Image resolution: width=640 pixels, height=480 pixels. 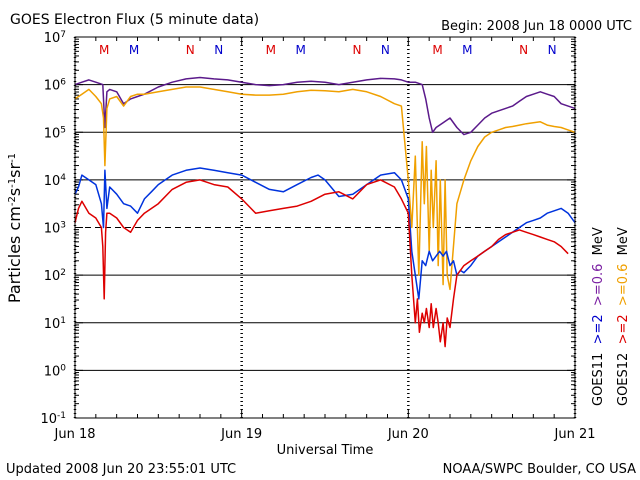 What do you see at coordinates (598, 289) in the screenshot?
I see `legend-goes11-item-2: >=0.6` at bounding box center [598, 289].